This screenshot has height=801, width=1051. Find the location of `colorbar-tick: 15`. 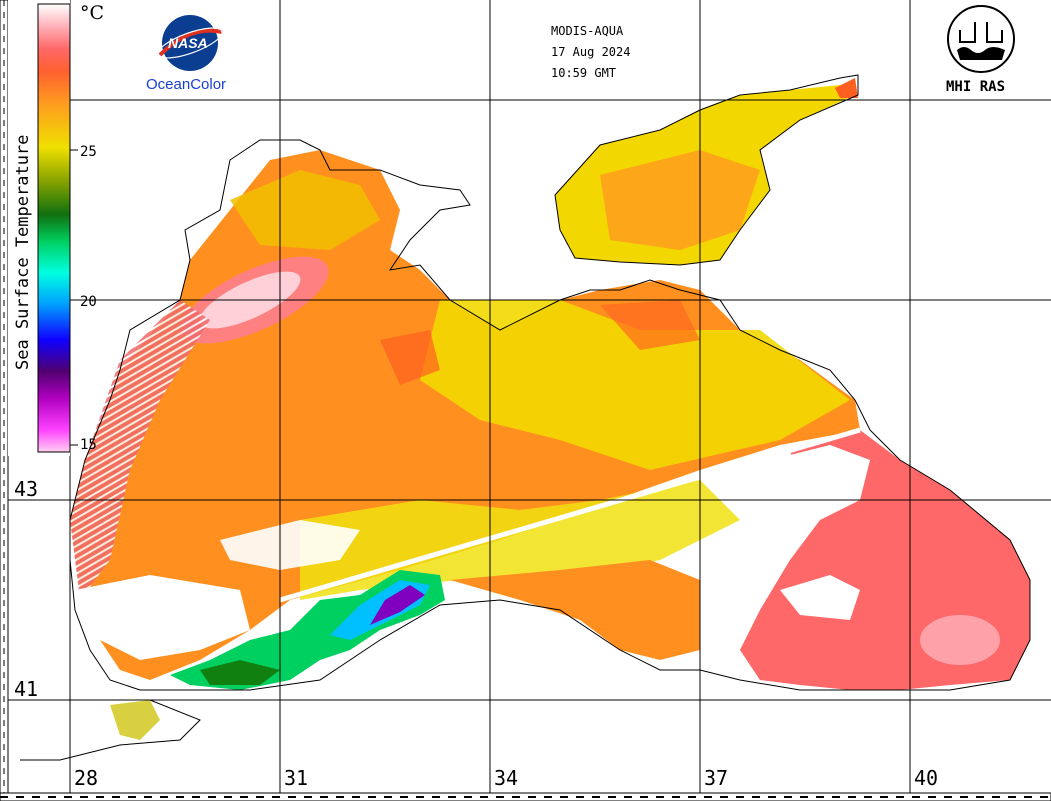

colorbar-tick: 15 is located at coordinates (88, 445).